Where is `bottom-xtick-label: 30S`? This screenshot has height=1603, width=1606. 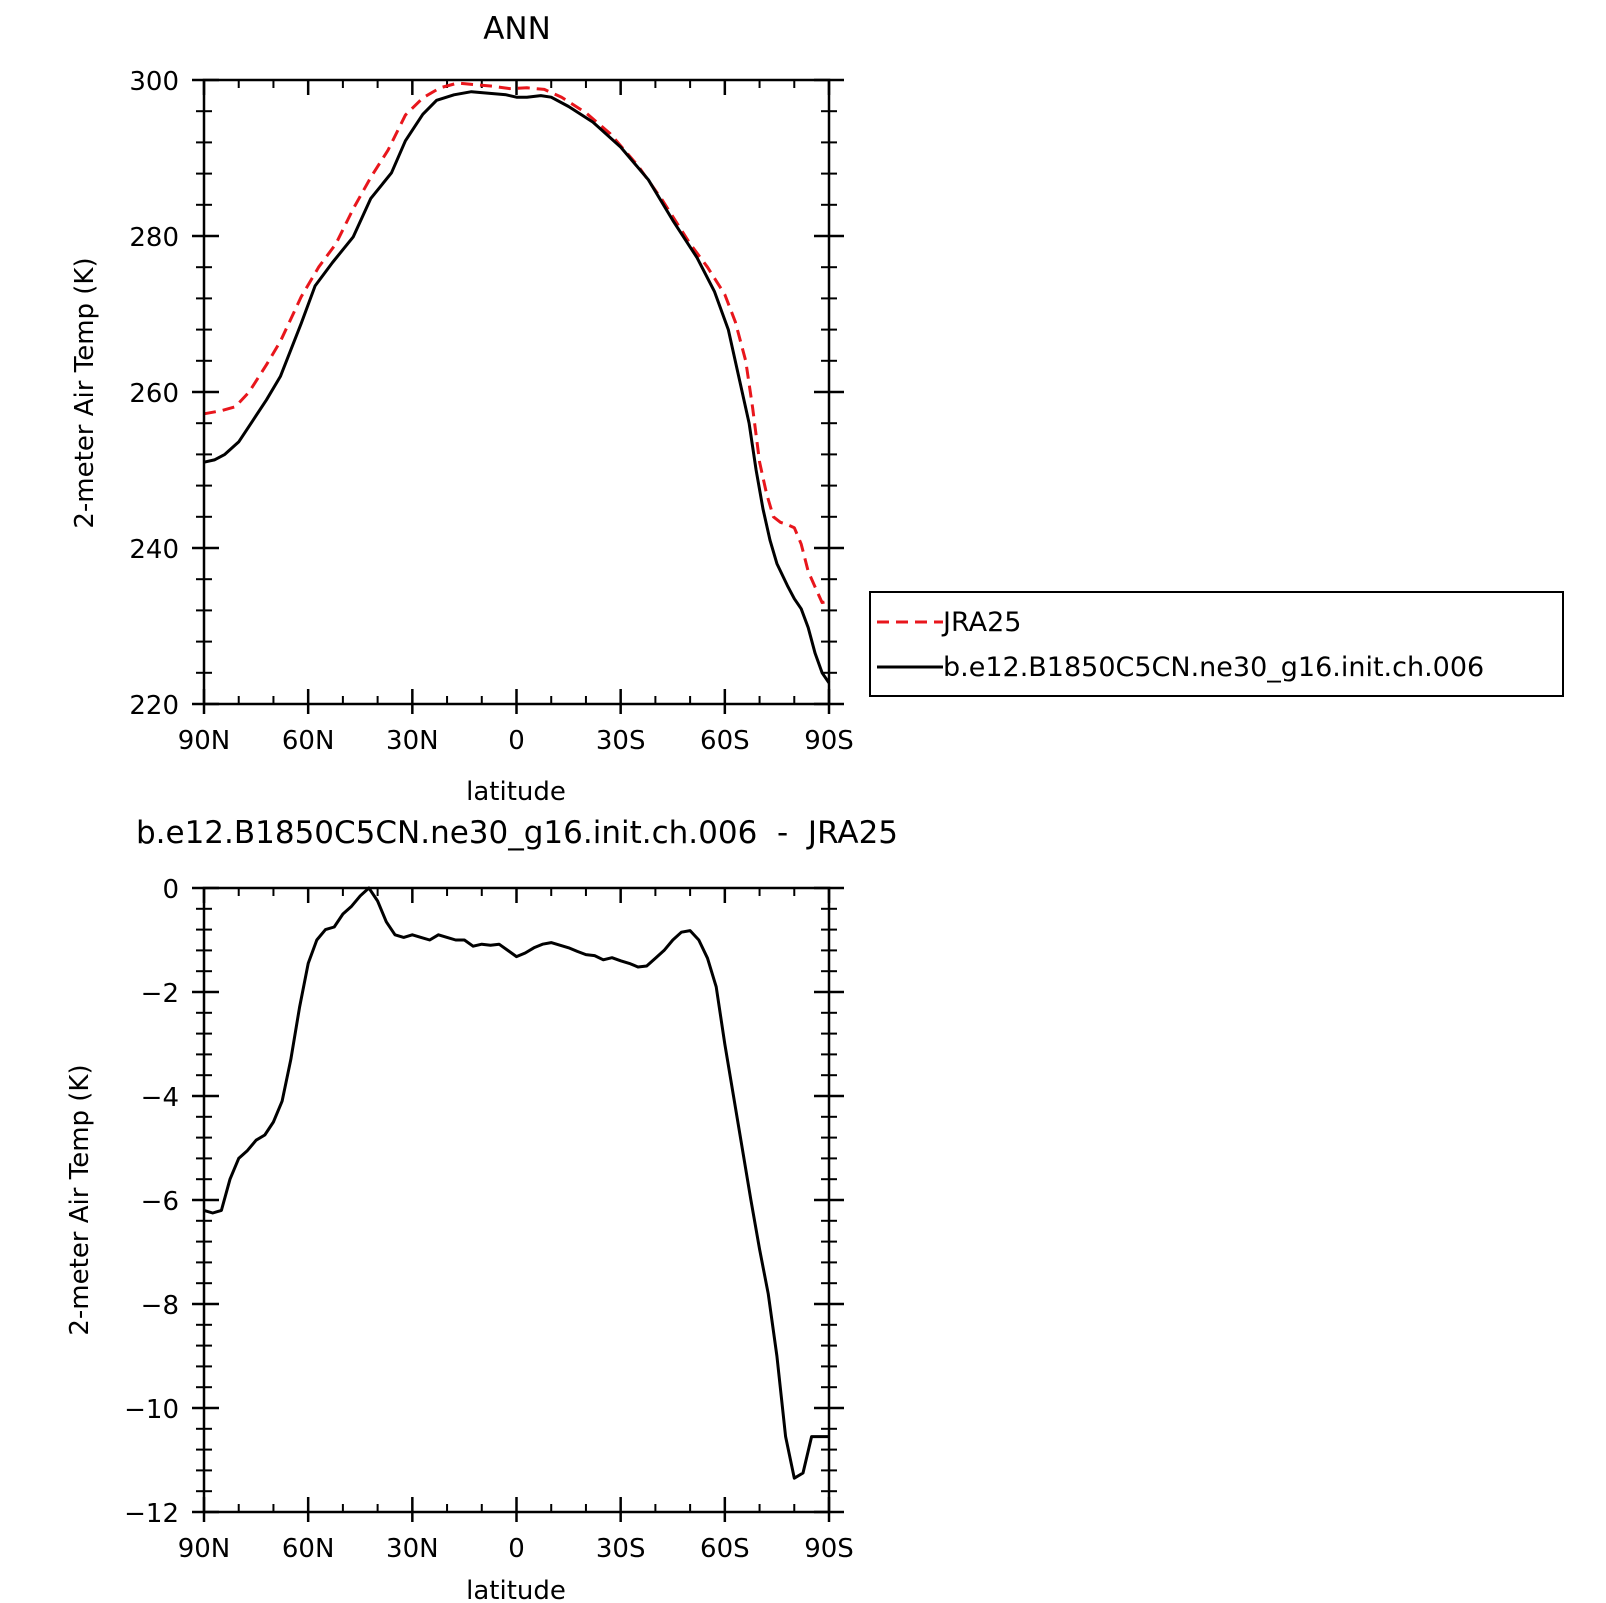 bottom-xtick-label: 30S is located at coordinates (621, 1549).